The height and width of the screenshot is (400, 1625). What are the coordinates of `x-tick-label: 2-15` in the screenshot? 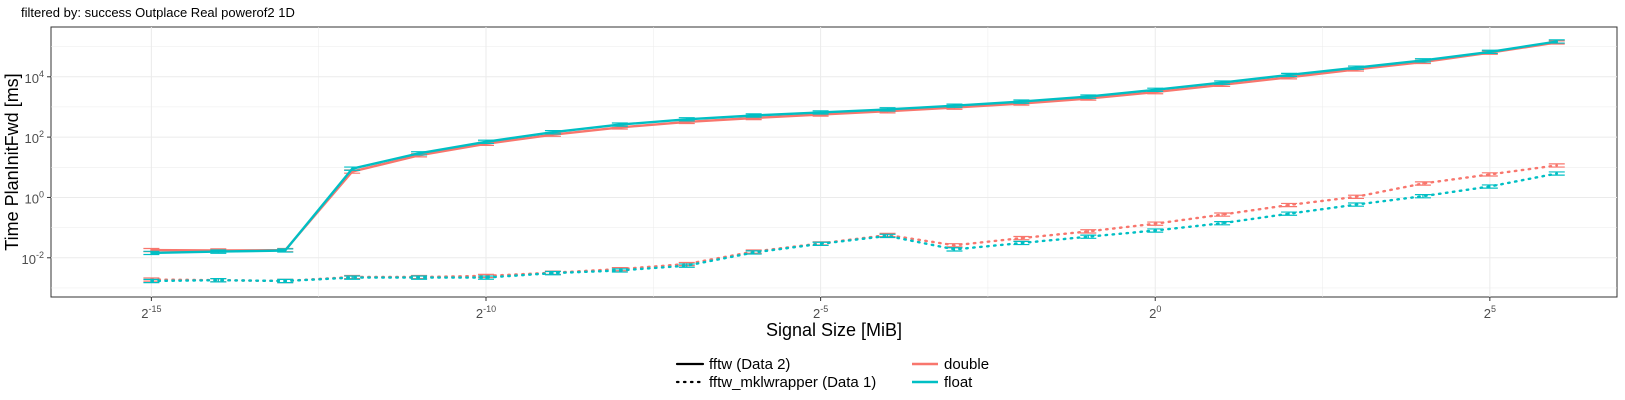 It's located at (151, 312).